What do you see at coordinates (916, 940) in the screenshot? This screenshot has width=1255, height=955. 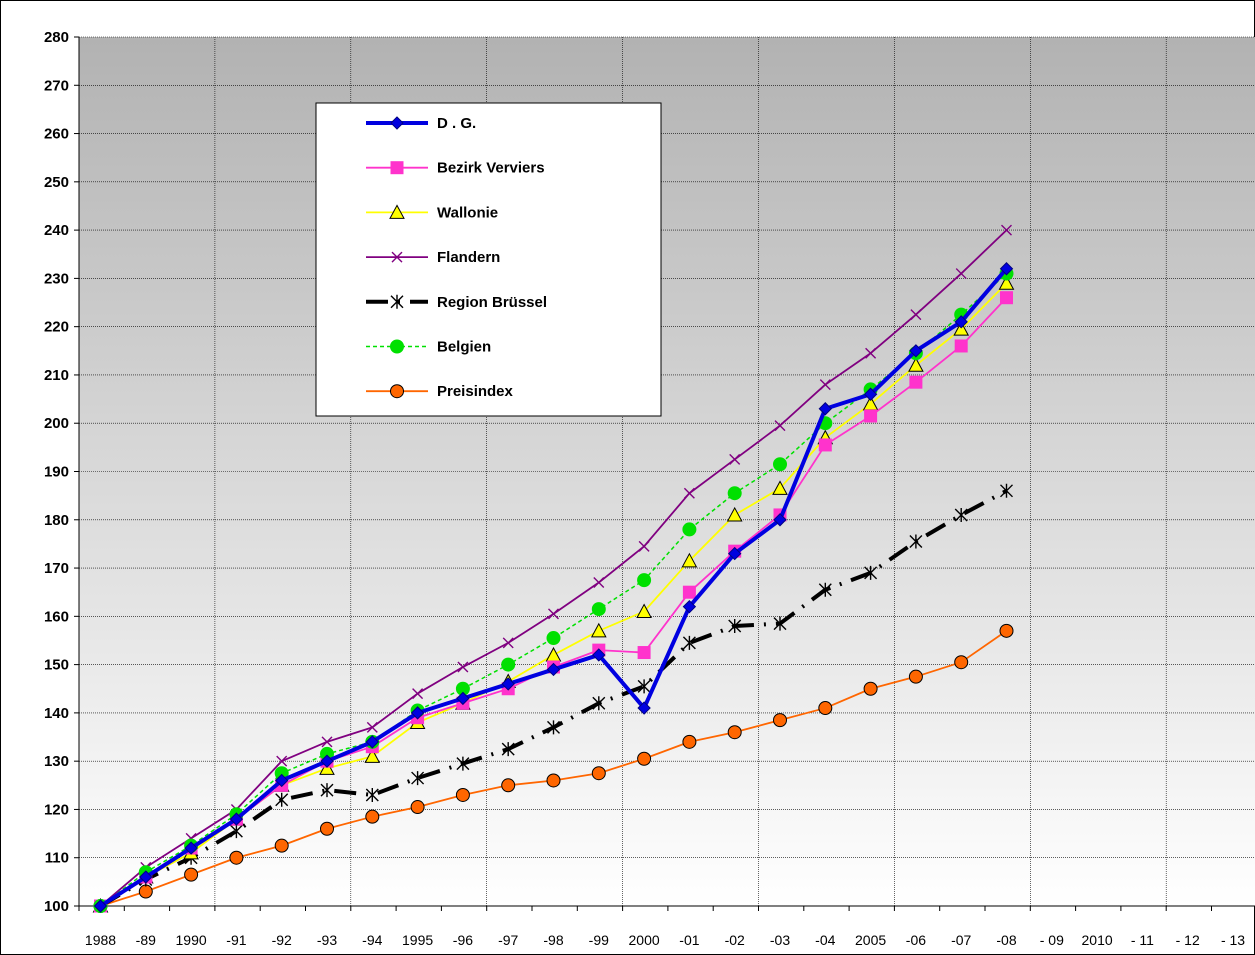 I see `x-tick-label: -06` at bounding box center [916, 940].